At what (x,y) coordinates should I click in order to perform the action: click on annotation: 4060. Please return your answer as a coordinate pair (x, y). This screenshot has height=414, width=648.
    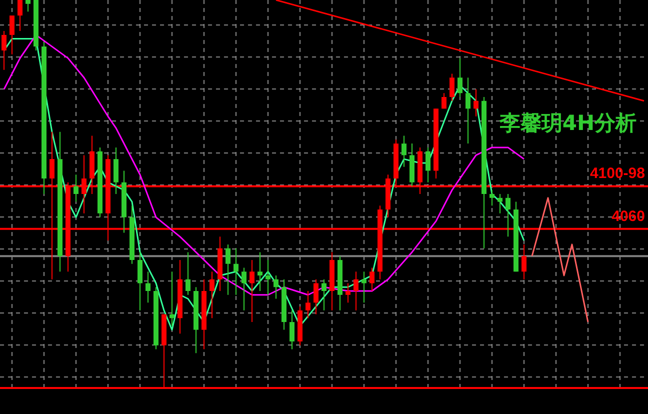
    Looking at the image, I should click on (628, 216).